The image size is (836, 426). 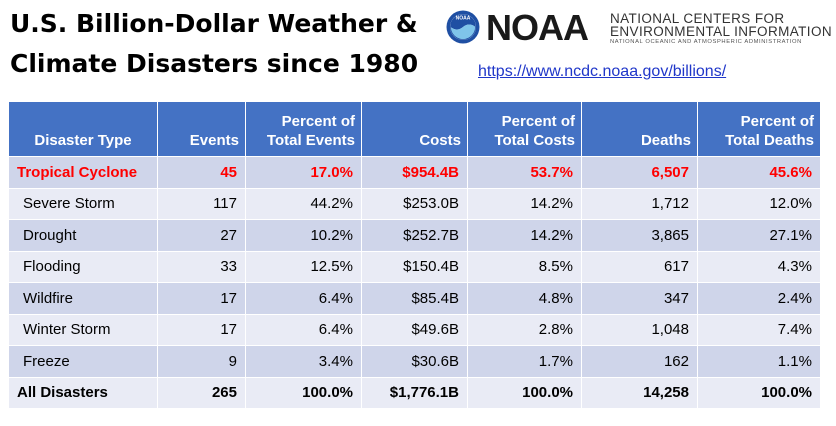 I want to click on cell-events: 117, so click(x=201, y=203).